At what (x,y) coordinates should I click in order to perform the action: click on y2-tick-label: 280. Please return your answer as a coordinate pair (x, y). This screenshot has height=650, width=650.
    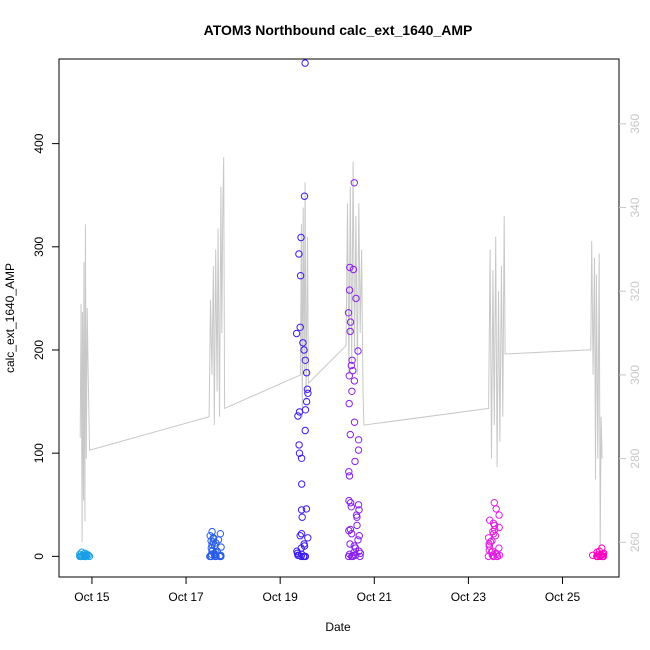
    Looking at the image, I should click on (635, 458).